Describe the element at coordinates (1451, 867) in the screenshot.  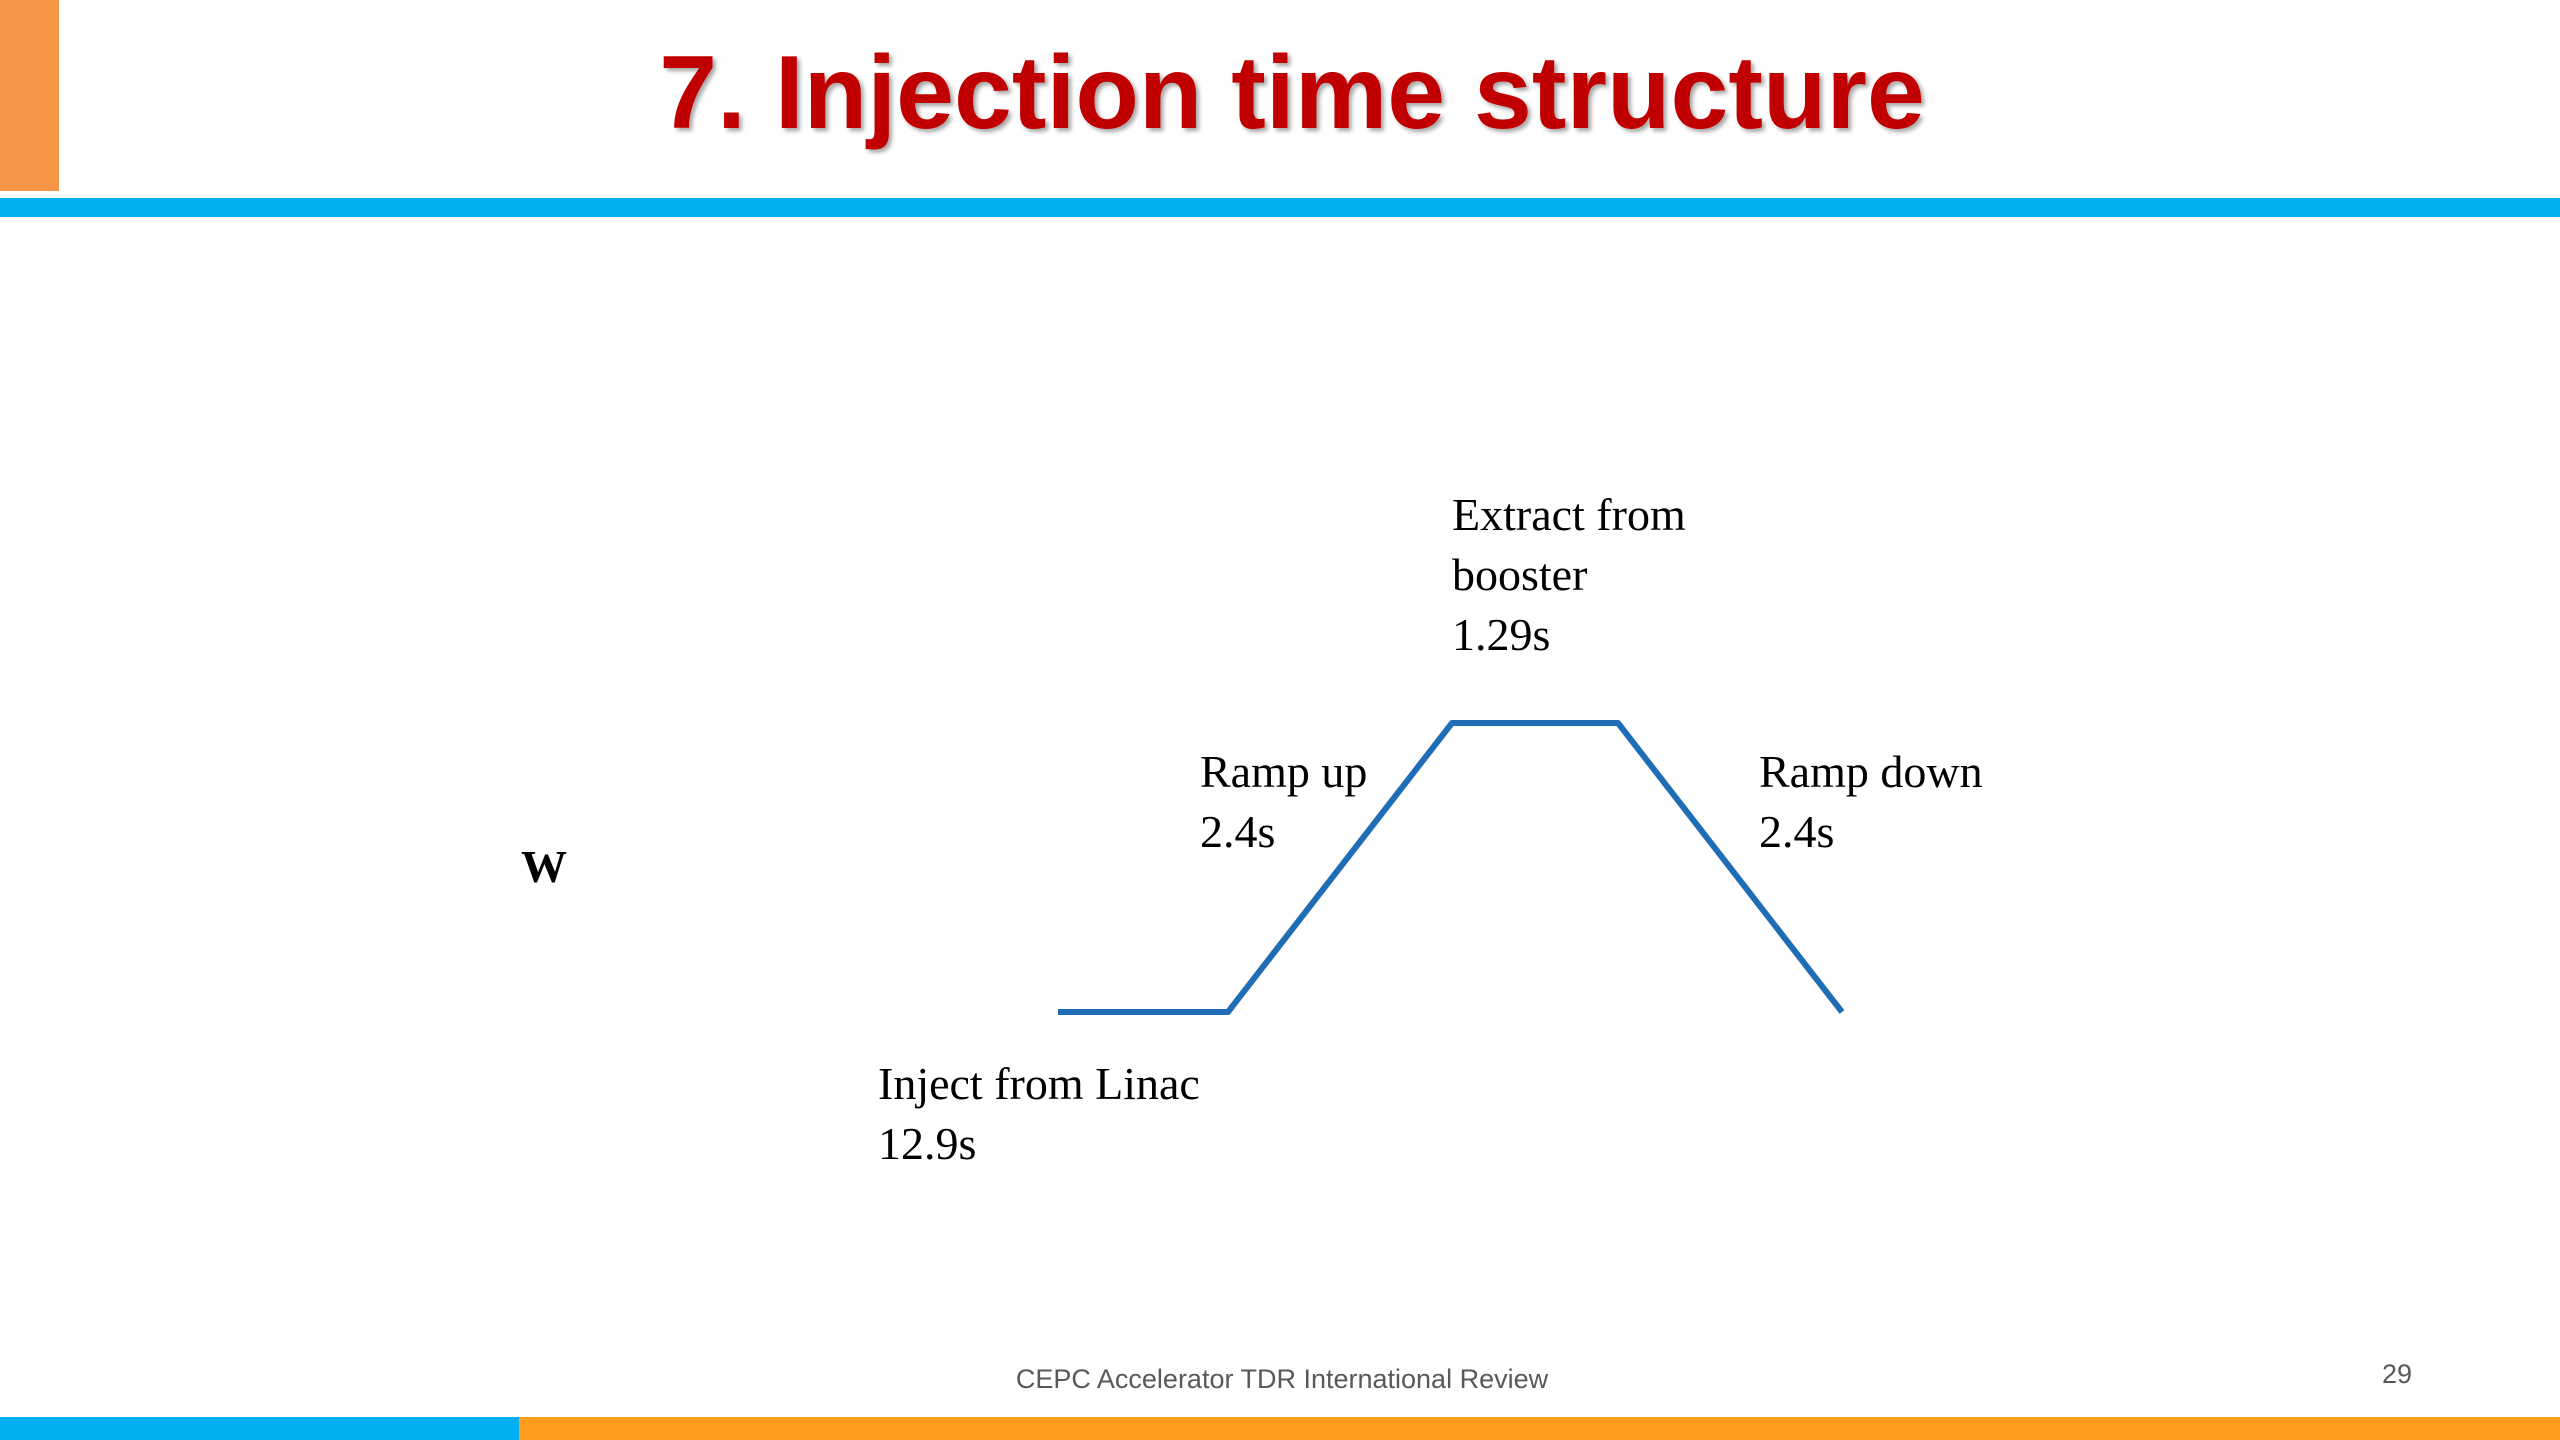
I see `time-profile` at that location.